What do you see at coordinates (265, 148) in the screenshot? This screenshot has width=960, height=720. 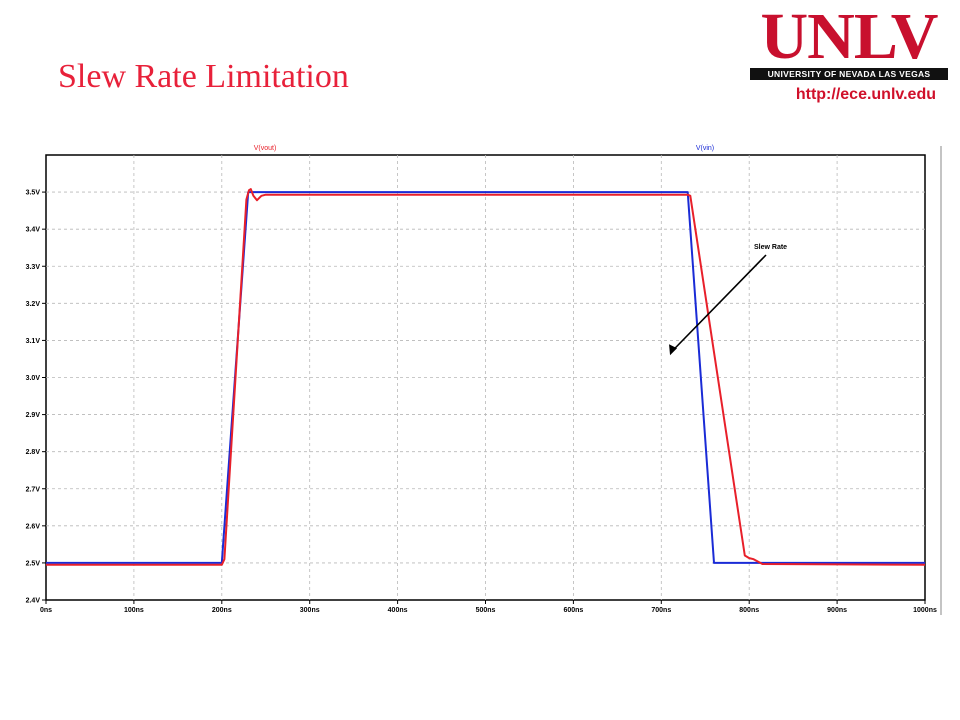 I see `trace-label-vvout: V(vout)` at bounding box center [265, 148].